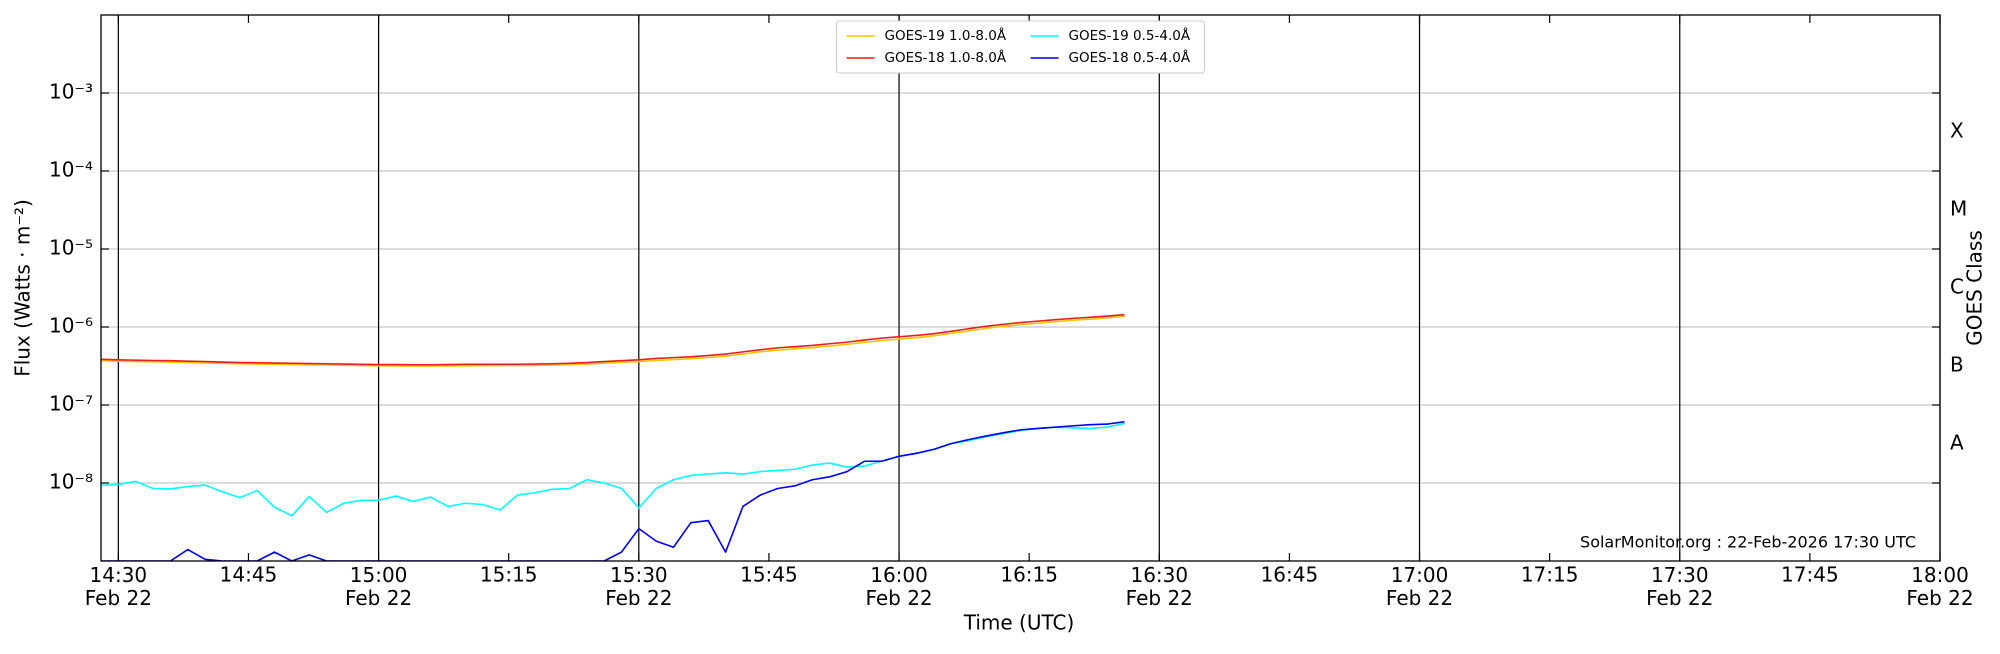 The width and height of the screenshot is (2000, 654). I want to click on x-tick-label: 16:30 Feb 22, so click(1159, 586).